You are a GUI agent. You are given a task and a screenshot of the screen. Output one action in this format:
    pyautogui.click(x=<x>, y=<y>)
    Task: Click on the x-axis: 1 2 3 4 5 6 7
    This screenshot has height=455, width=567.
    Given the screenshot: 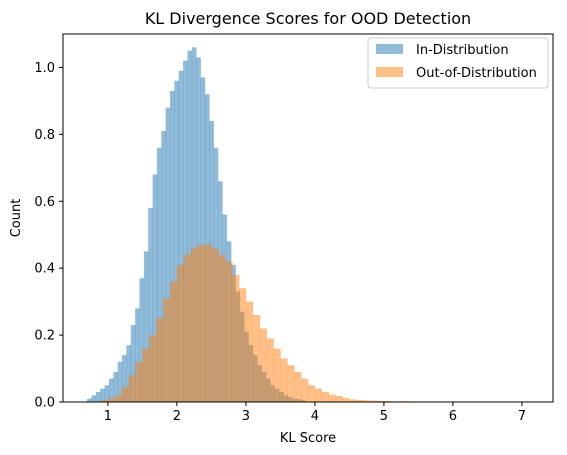 What is the action you would take?
    pyautogui.click(x=315, y=413)
    